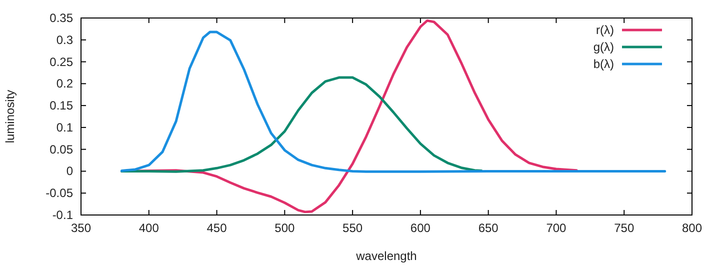 The image size is (720, 270). What do you see at coordinates (420, 228) in the screenshot?
I see `x-tick-label: 600` at bounding box center [420, 228].